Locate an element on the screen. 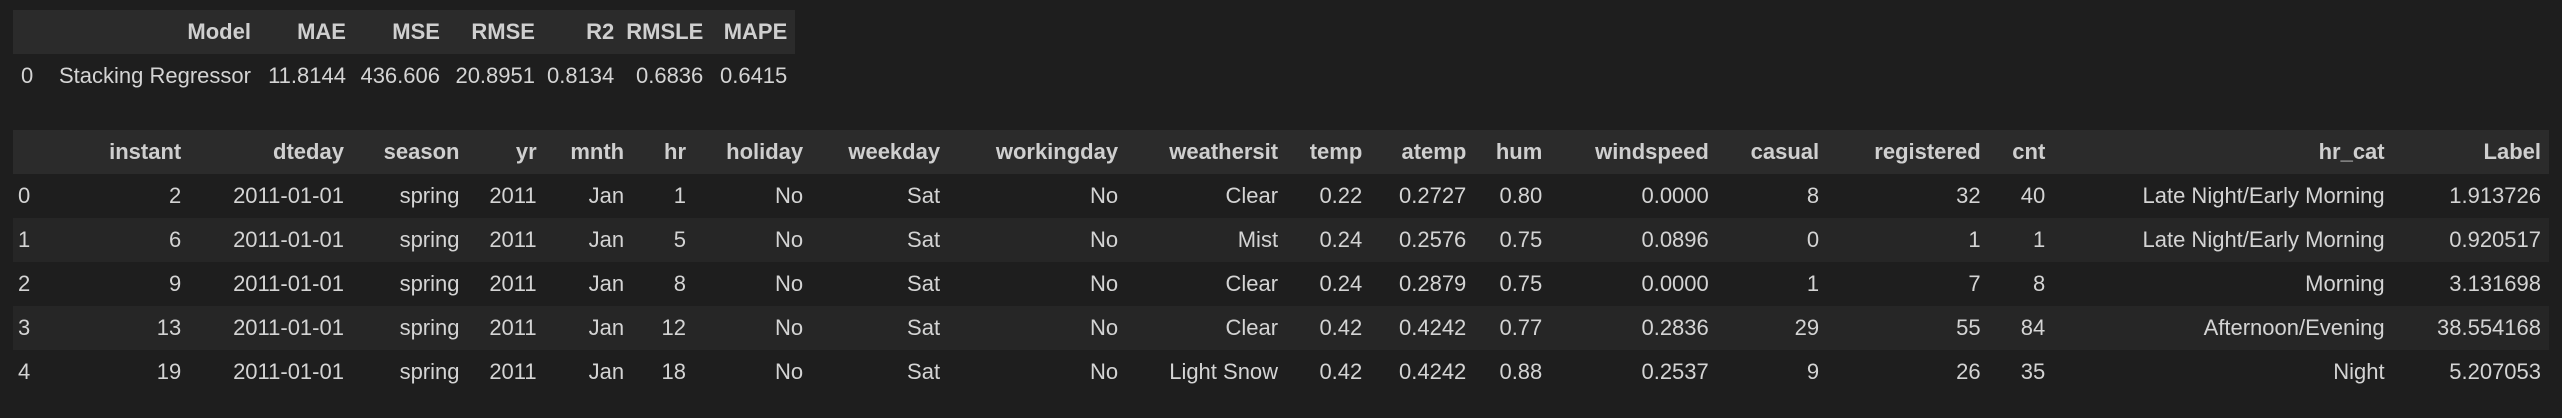 The height and width of the screenshot is (418, 2562). cell-instant: 2 is located at coordinates (175, 195).